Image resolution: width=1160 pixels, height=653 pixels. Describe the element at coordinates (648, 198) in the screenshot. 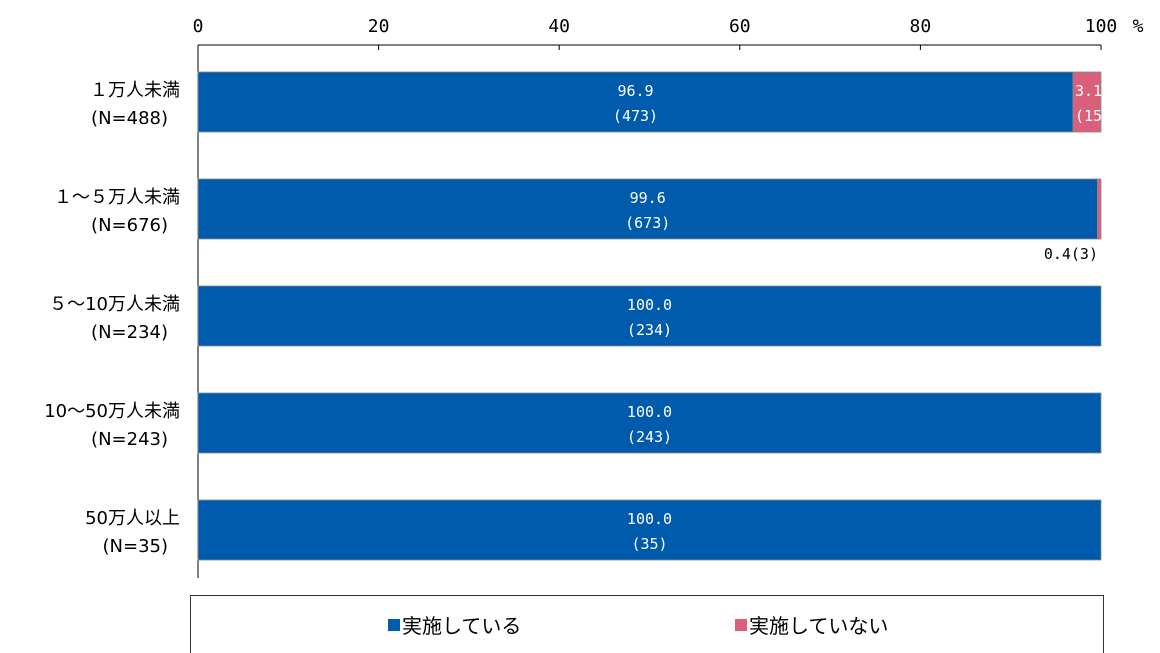

I see `bar-value-label: 99.6` at that location.